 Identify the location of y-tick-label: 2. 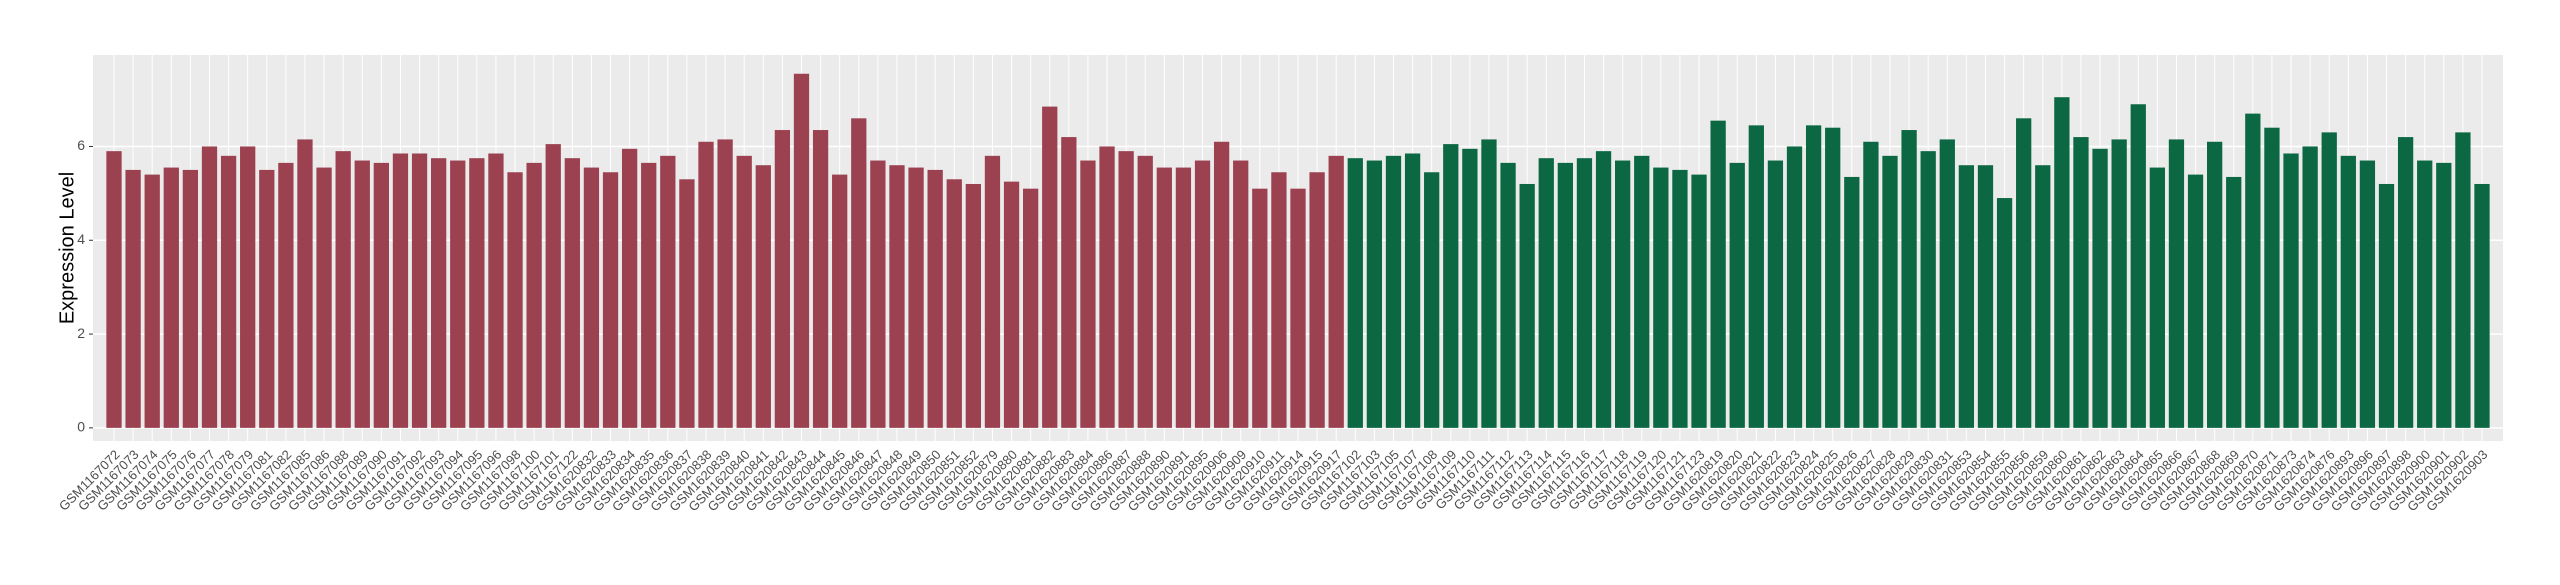
(81, 333).